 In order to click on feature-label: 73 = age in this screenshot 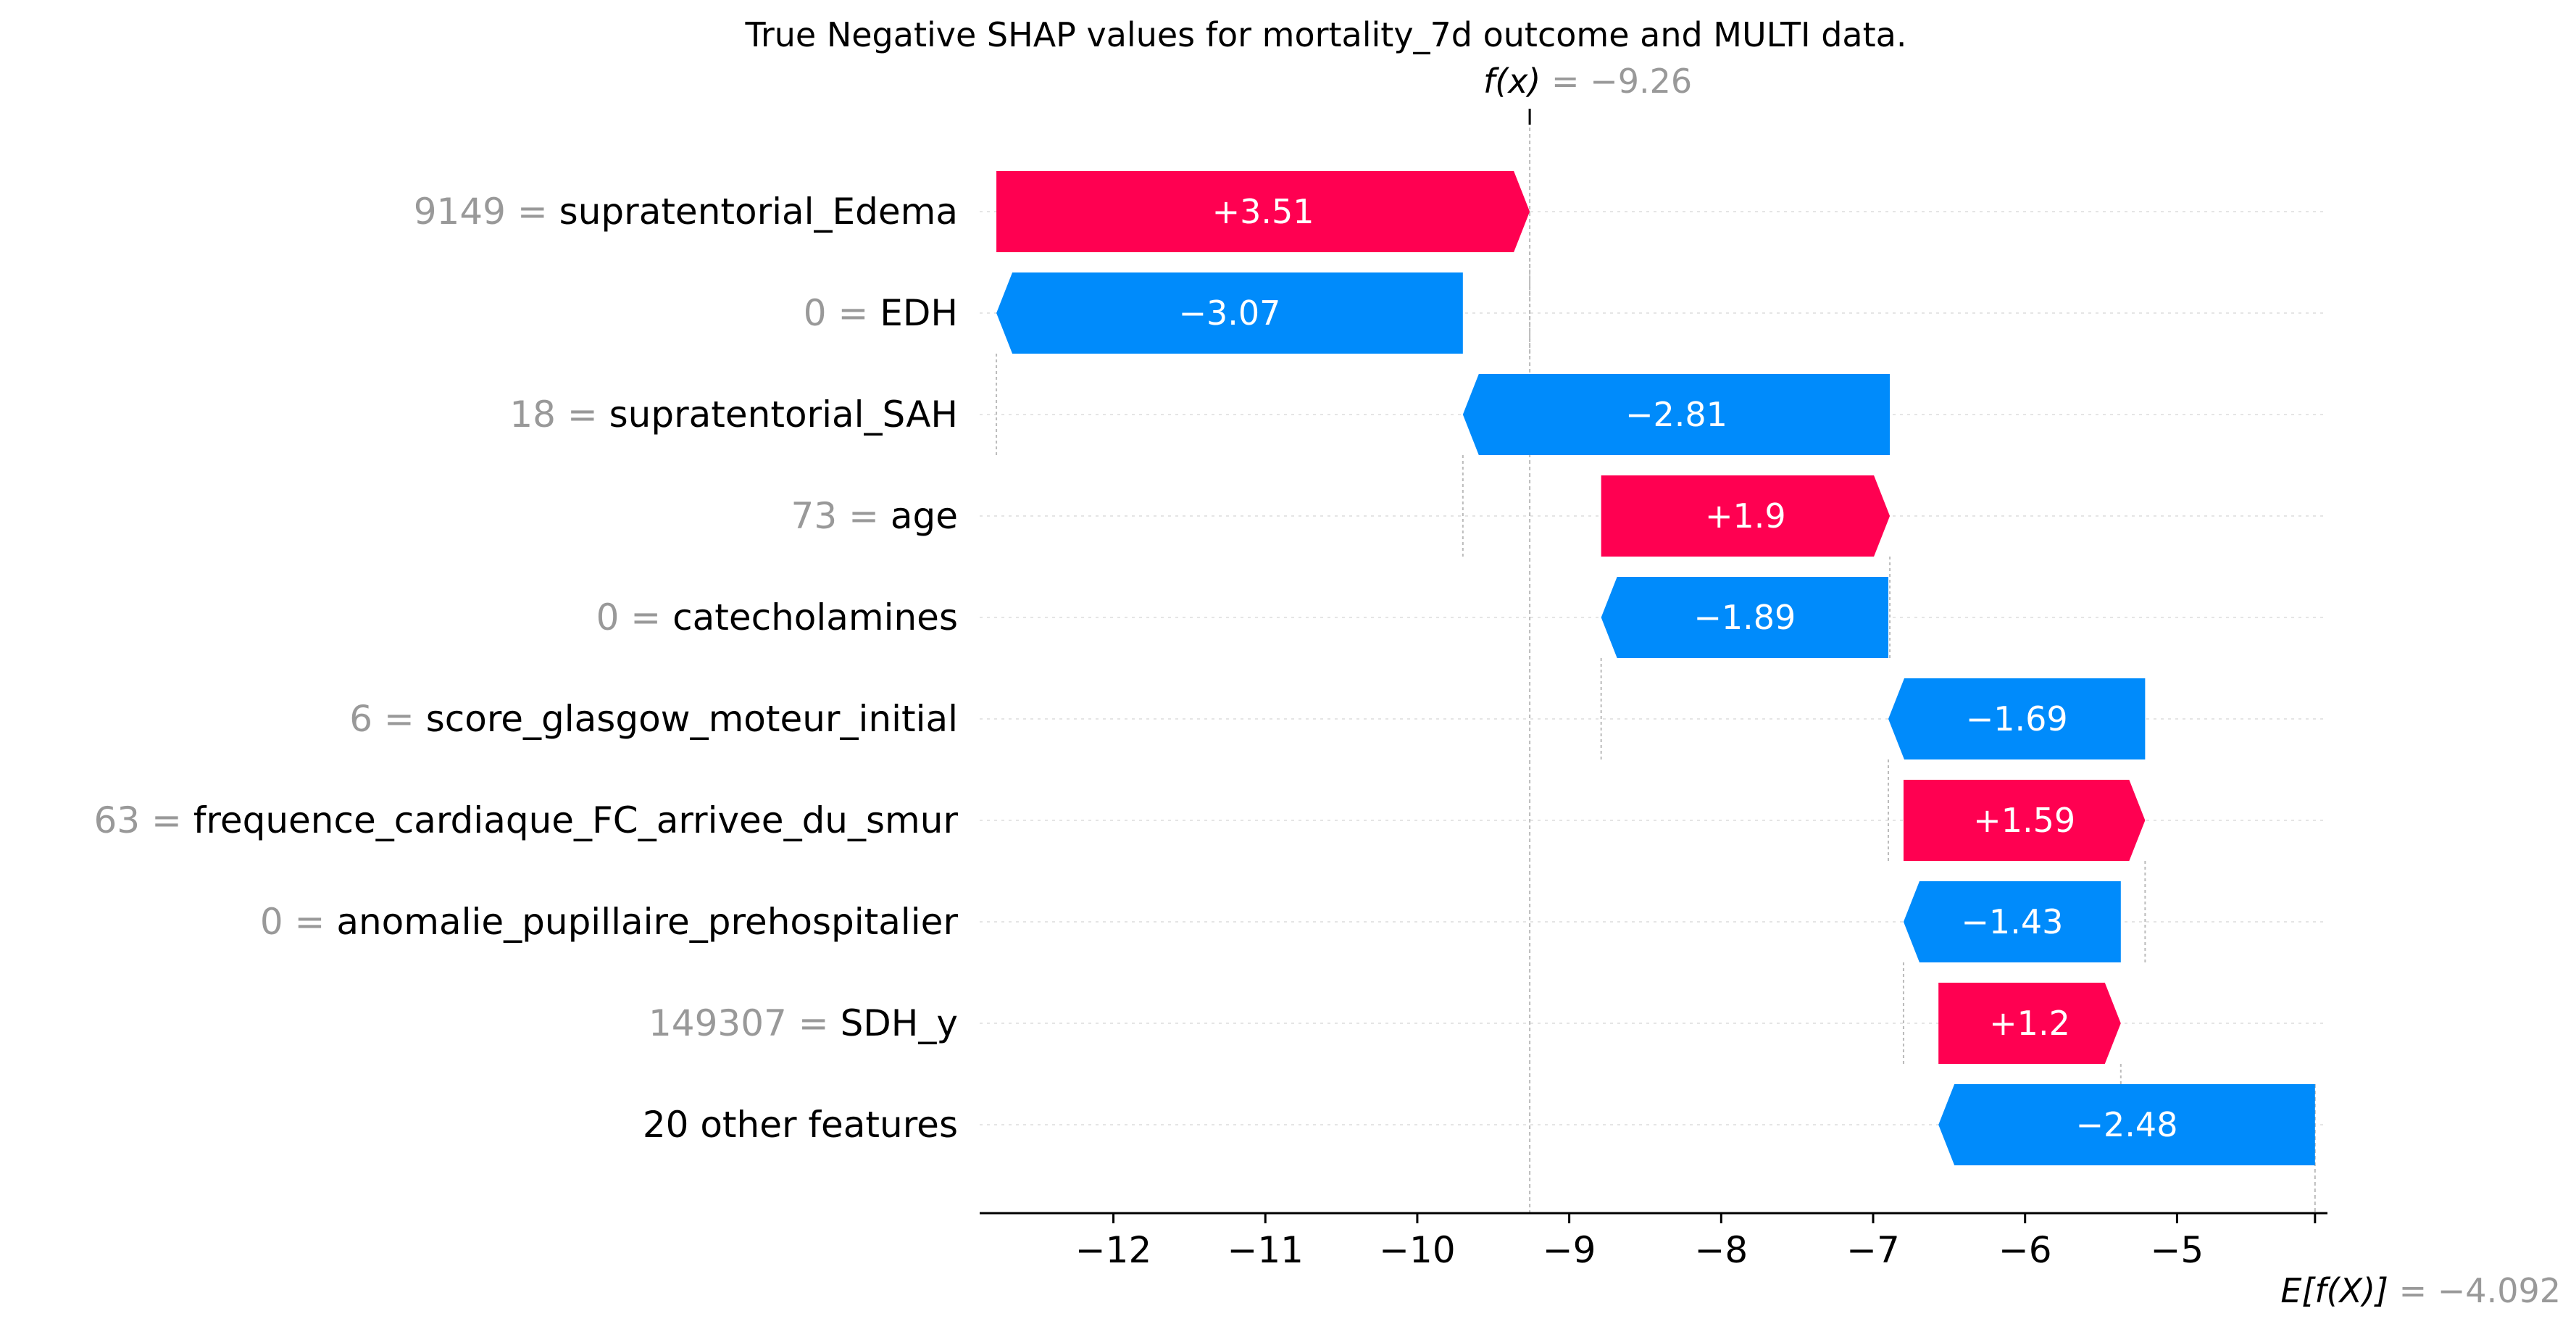, I will do `click(874, 516)`.